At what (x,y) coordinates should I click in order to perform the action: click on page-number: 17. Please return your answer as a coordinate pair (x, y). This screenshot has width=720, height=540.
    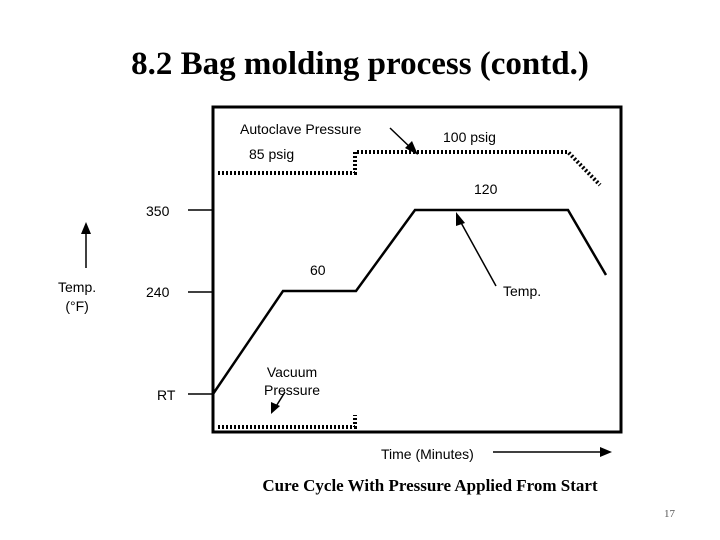
    Looking at the image, I should click on (669, 514).